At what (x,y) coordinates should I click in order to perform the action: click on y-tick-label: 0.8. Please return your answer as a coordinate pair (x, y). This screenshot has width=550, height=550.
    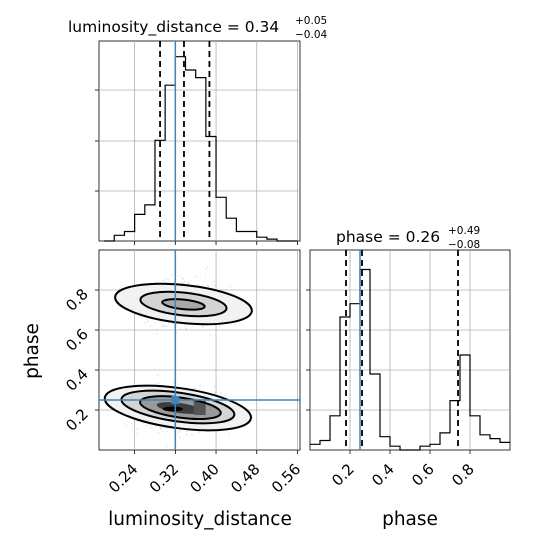
    Looking at the image, I should click on (77, 300).